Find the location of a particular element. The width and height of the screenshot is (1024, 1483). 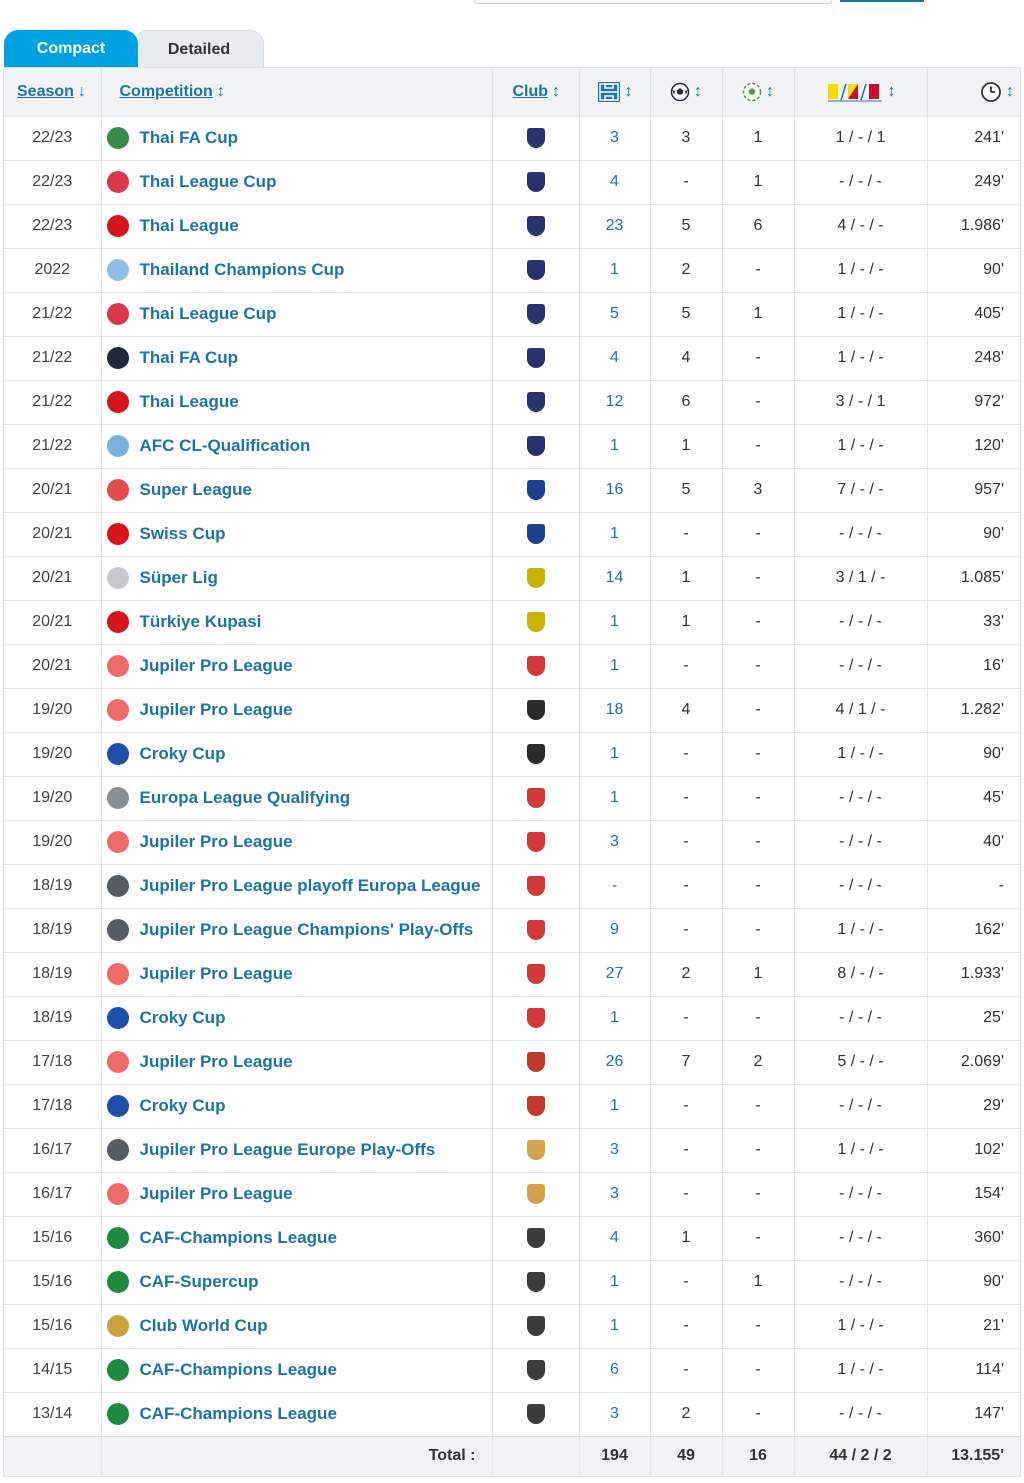

competition-link: Croky Cup is located at coordinates (182, 1105).